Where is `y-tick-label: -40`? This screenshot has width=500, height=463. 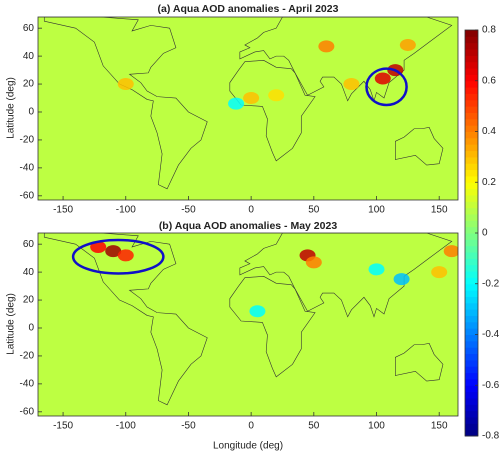 y-tick-label: -40 is located at coordinates (27, 384).